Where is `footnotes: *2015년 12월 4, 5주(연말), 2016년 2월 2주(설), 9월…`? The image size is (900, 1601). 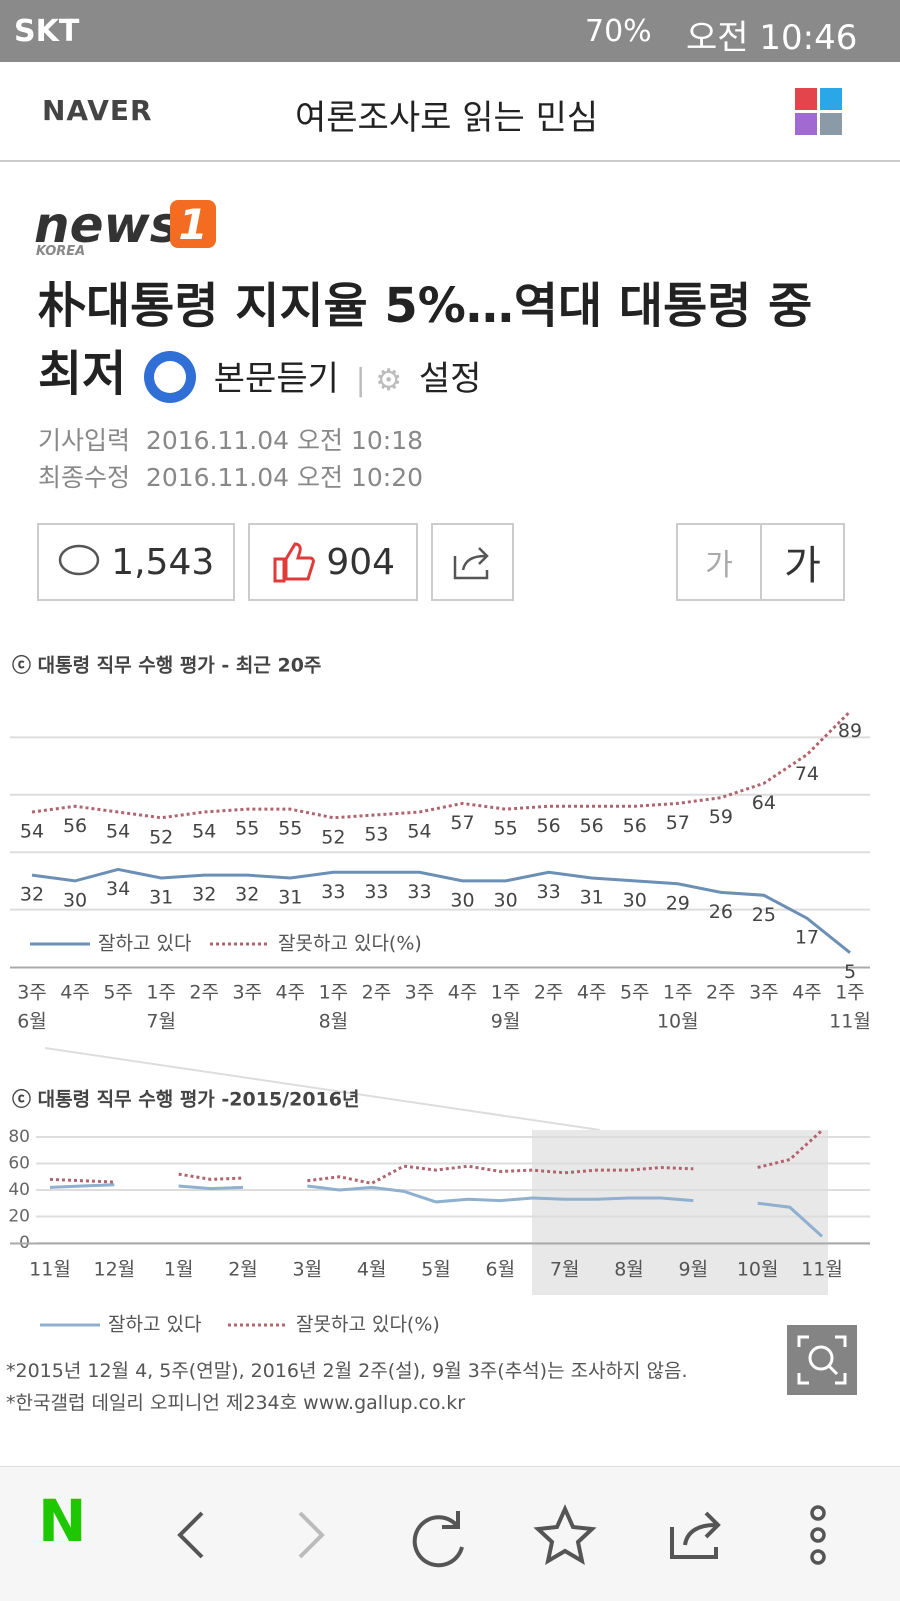 footnotes: *2015년 12월 4, 5주(연말), 2016년 2월 2주(설), 9월… is located at coordinates (347, 1387).